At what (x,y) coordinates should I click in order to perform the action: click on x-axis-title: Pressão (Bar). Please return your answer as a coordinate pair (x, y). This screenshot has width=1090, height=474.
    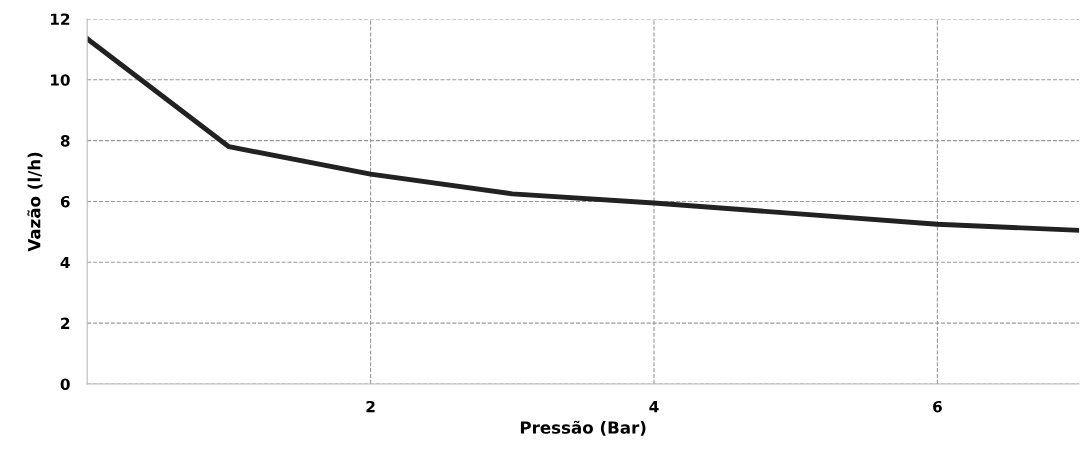
    Looking at the image, I should click on (583, 428).